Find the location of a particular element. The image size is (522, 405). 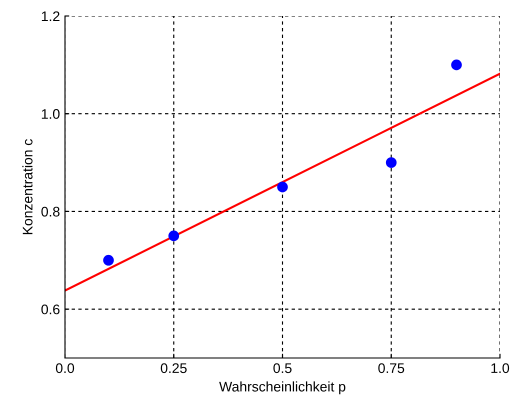

x-tick-label: 1.0 is located at coordinates (500, 368).